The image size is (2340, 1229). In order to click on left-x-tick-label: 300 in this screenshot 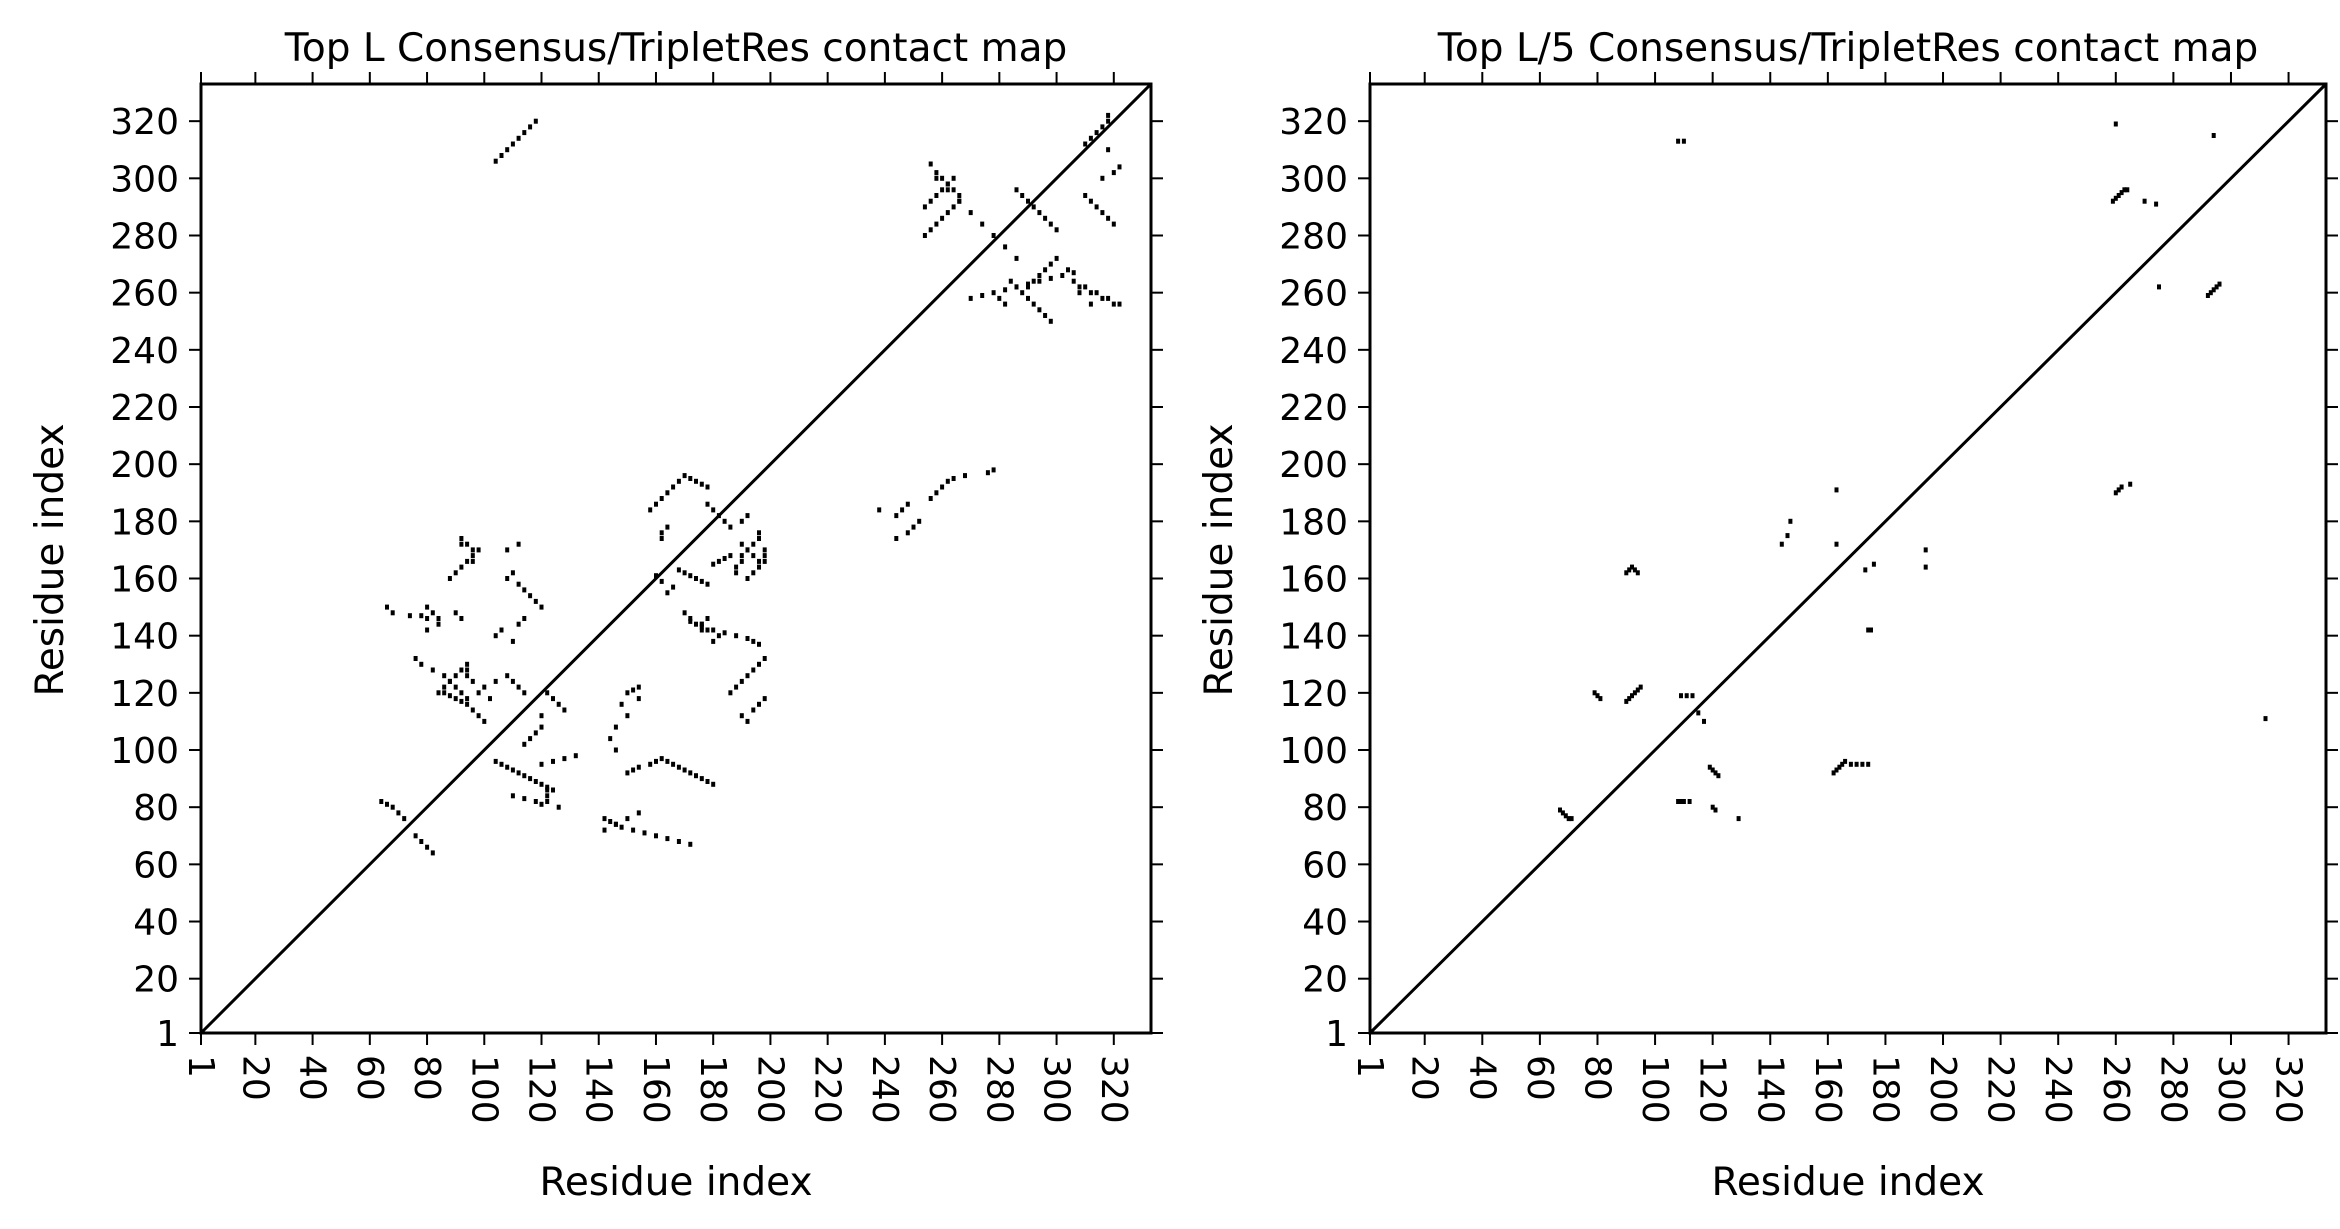, I will do `click(1056, 1089)`.